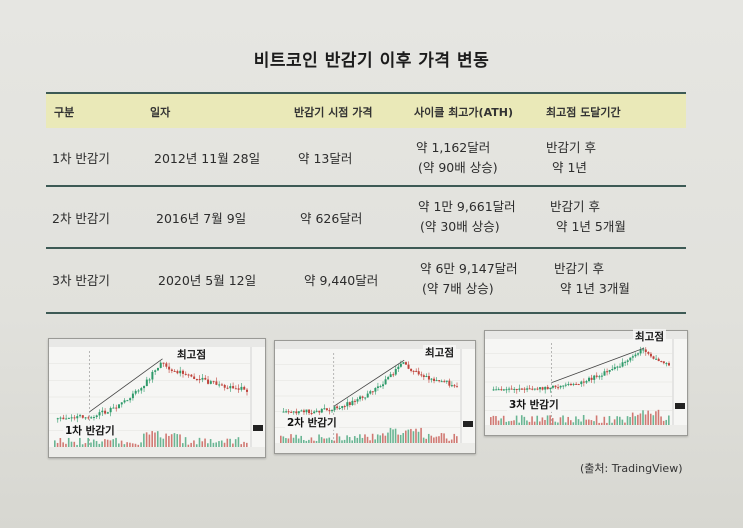  I want to click on table-header-row: 구분 일자 반감기 시점 가격 사이클 최고가(ATH) 최고점 도달기간, so click(366, 111).